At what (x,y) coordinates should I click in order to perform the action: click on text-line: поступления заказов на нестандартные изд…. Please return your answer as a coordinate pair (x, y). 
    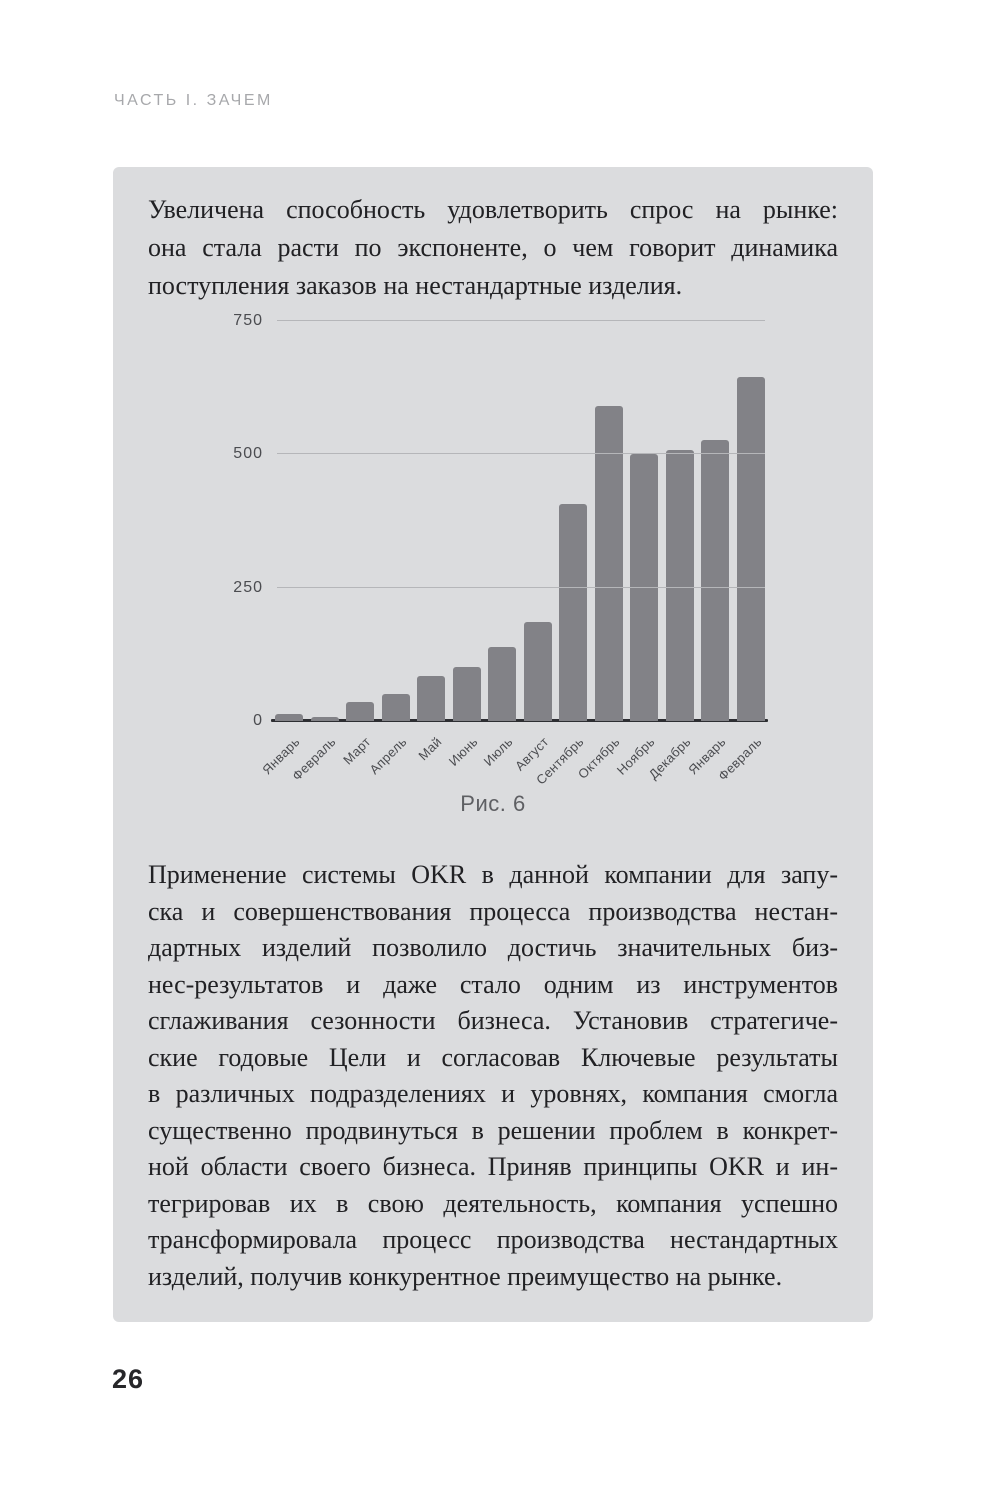
    Looking at the image, I should click on (415, 285).